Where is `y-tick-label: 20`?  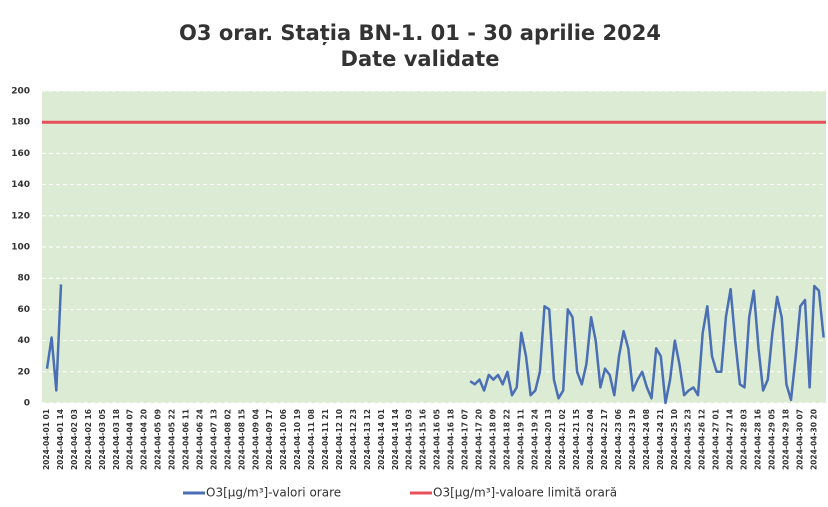 y-tick-label: 20 is located at coordinates (23, 372).